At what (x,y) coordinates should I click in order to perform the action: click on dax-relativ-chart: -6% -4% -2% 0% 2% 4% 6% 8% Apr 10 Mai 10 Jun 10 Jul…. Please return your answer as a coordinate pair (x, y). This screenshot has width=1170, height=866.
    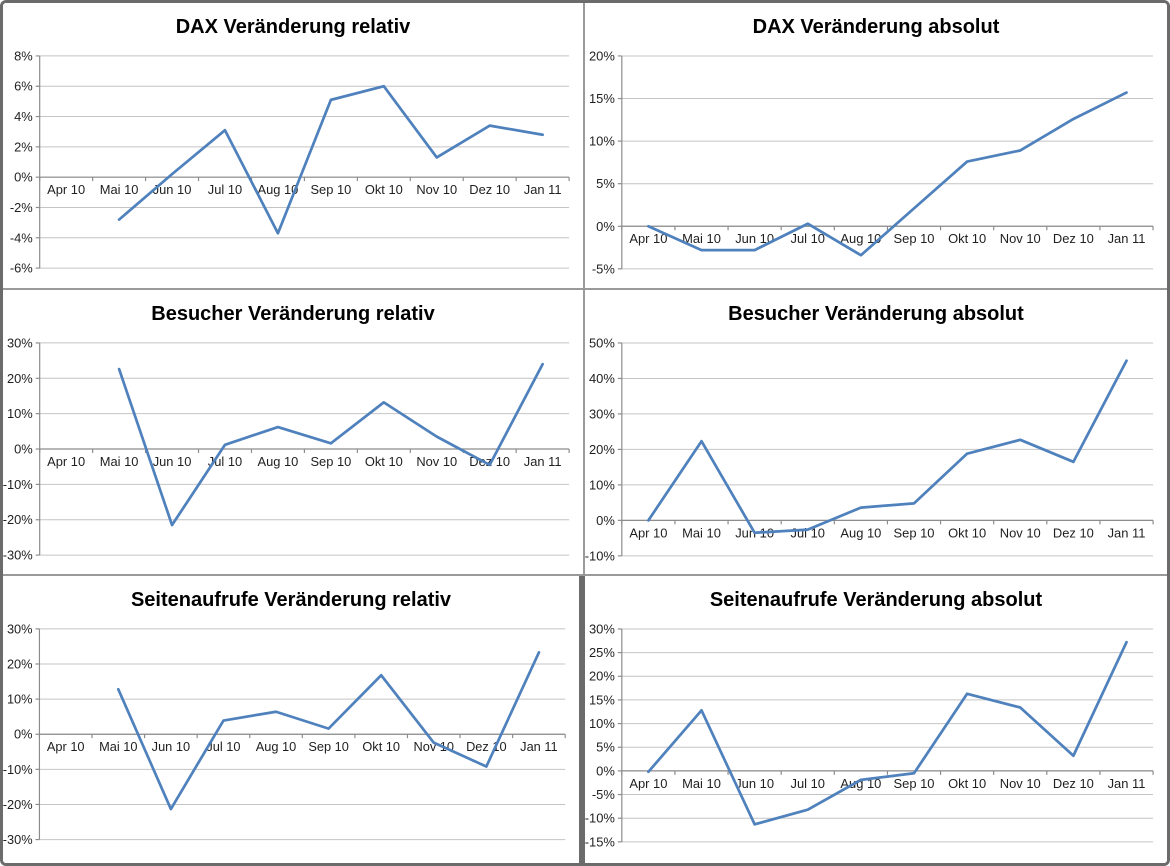
    Looking at the image, I should click on (290, 162).